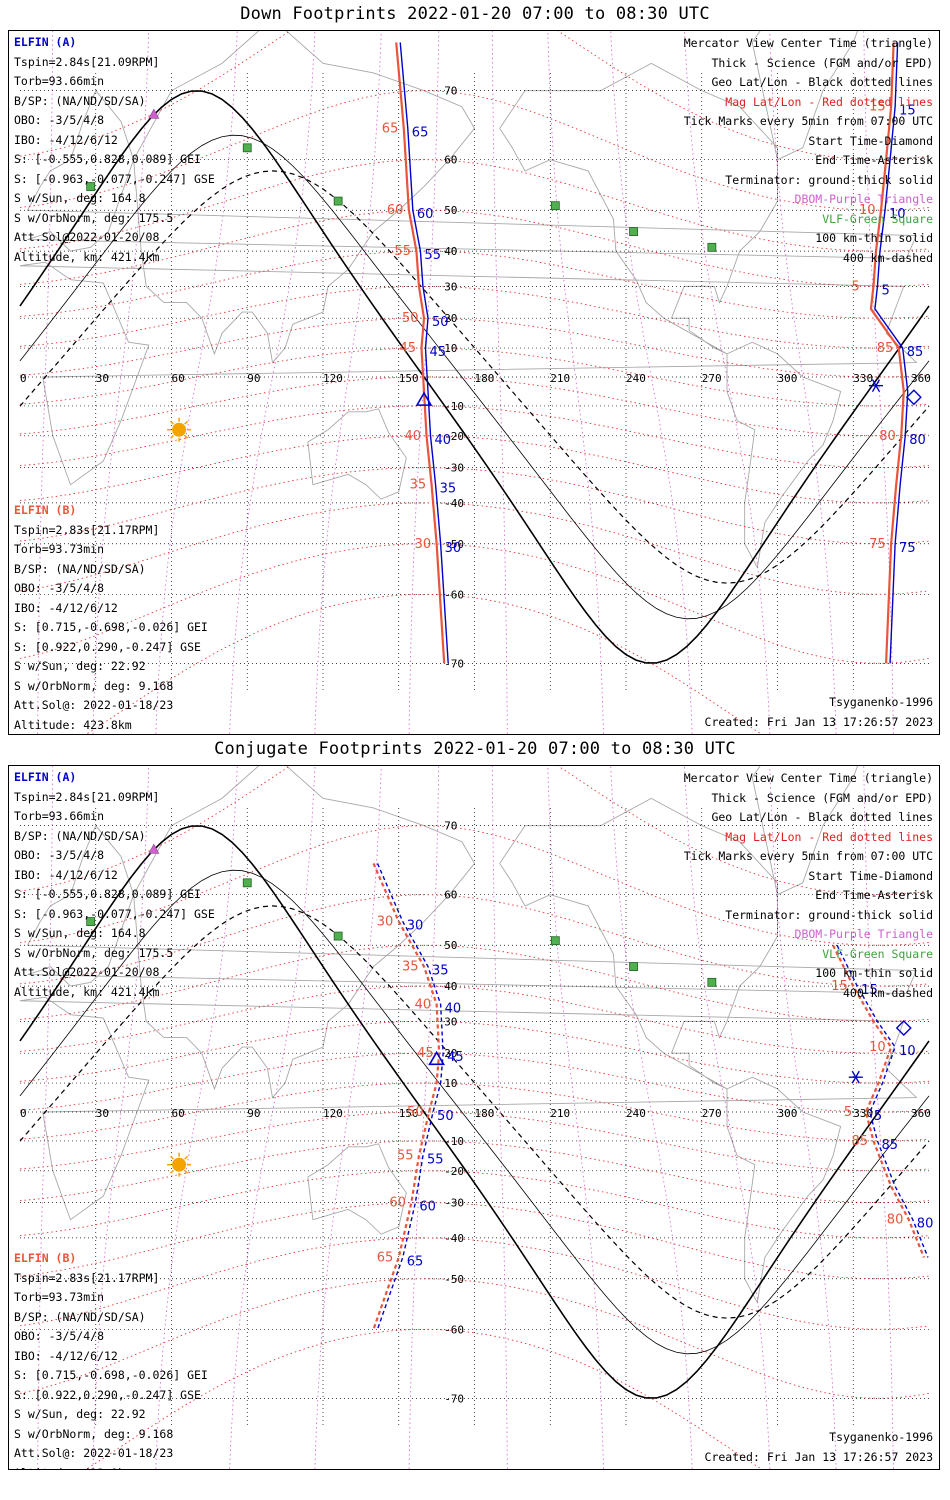  I want to click on elfin-a-line: S w/Sun, deg: 164.8, so click(80, 198).